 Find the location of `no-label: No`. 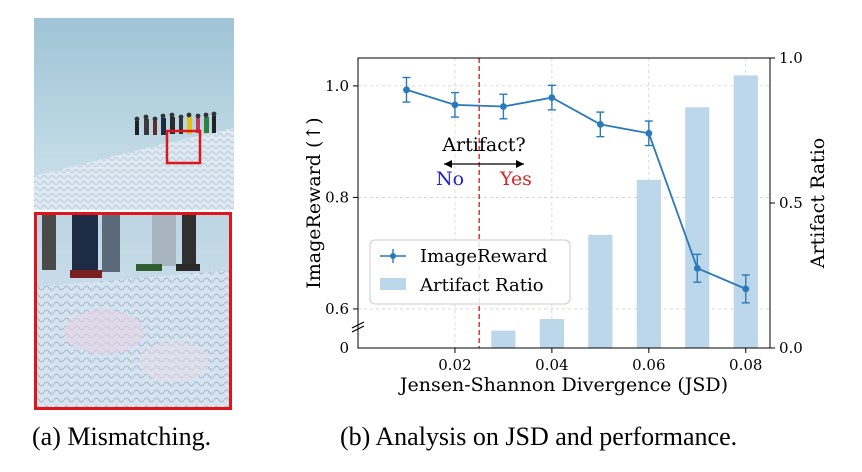

no-label: No is located at coordinates (450, 179).